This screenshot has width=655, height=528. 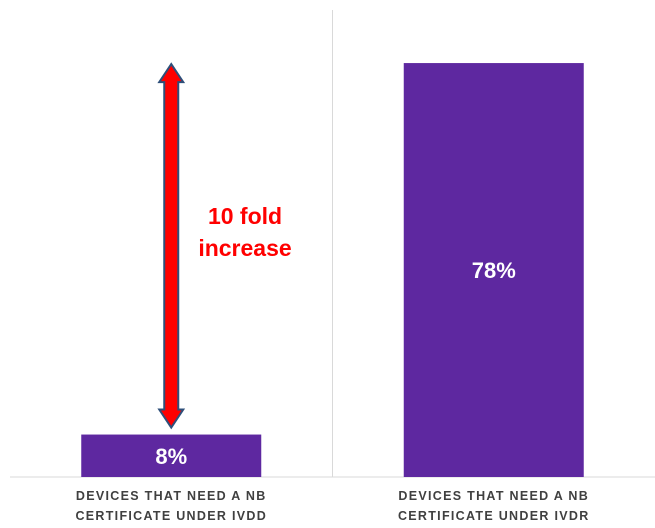 I want to click on annotation-text-line-2: increase, so click(x=244, y=248).